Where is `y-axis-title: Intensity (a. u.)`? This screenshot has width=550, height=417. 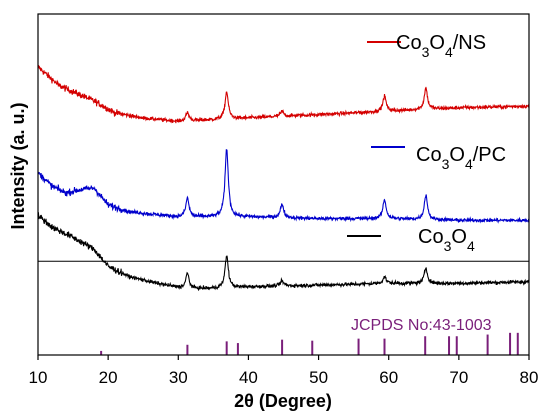 y-axis-title: Intensity (a. u.) is located at coordinates (18, 165).